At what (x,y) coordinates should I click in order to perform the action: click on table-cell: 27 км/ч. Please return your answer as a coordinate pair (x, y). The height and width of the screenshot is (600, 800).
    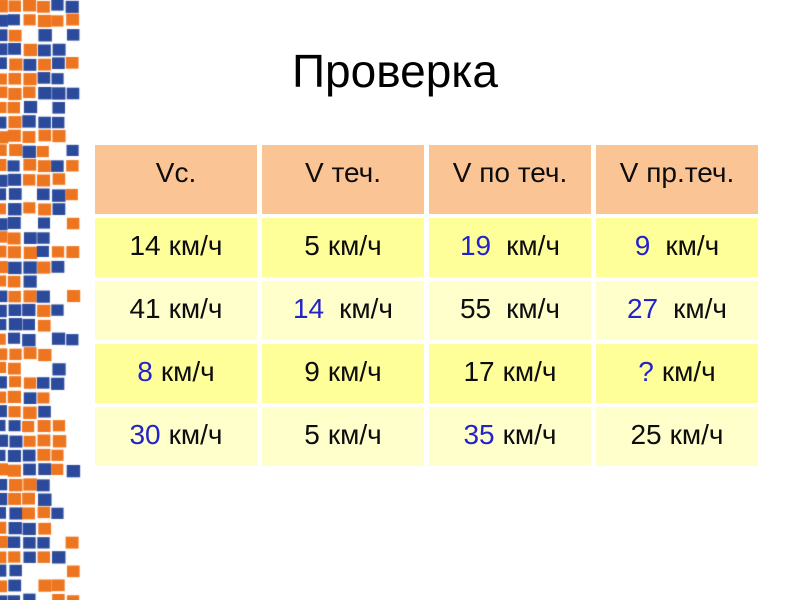
    Looking at the image, I should click on (677, 310).